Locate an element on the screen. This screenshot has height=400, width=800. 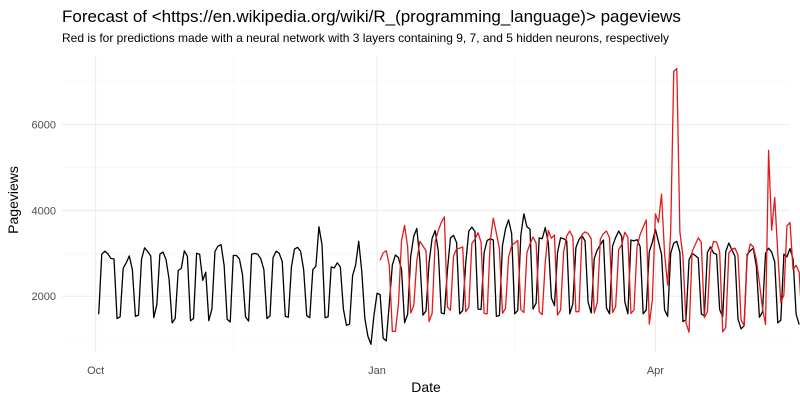
x-tick-labels: Oct Jan Apr is located at coordinates (375, 371).